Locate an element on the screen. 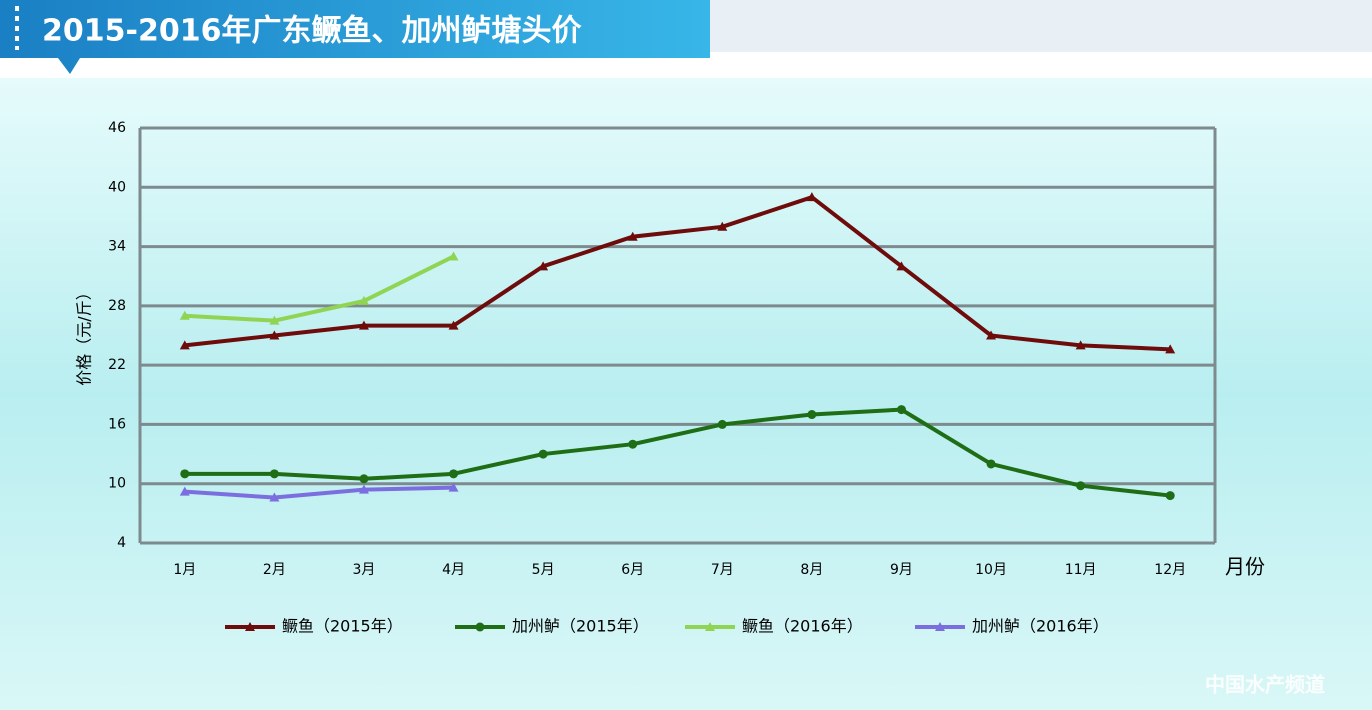 Image resolution: width=1372 pixels, height=710 pixels. x-tick-label: 11月 is located at coordinates (1081, 570).